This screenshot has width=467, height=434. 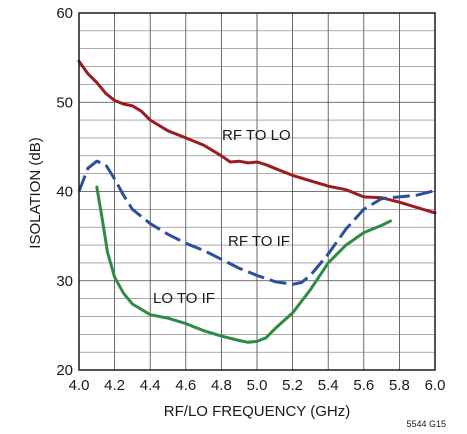 I want to click on x-tick-label: 5.2, so click(x=292, y=385).